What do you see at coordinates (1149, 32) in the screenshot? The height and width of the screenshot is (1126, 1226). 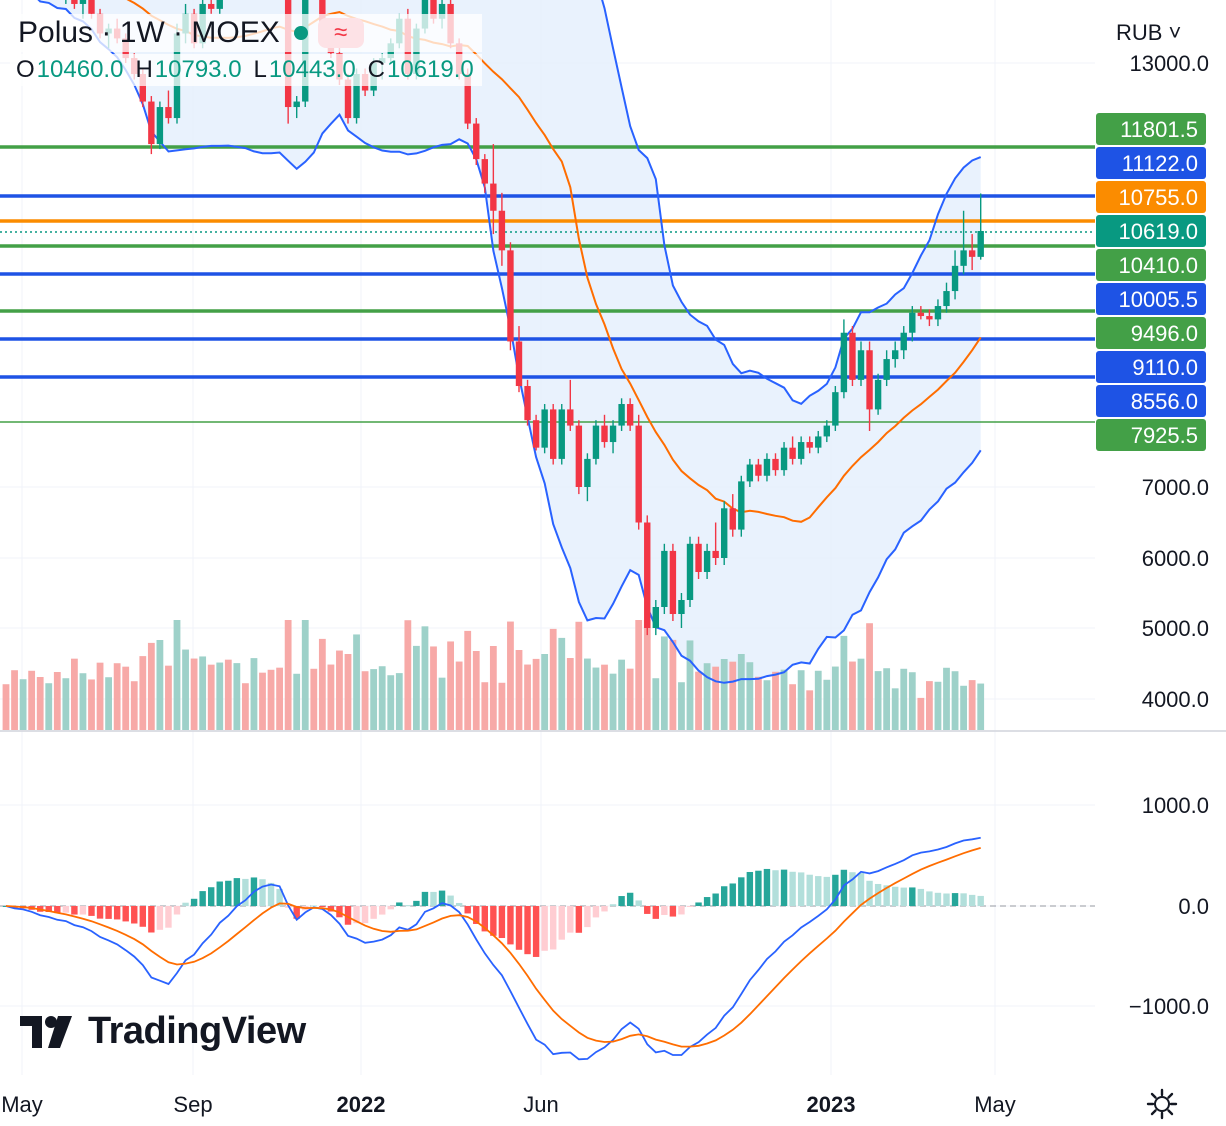 I see `currency-selector: RUB ˅` at bounding box center [1149, 32].